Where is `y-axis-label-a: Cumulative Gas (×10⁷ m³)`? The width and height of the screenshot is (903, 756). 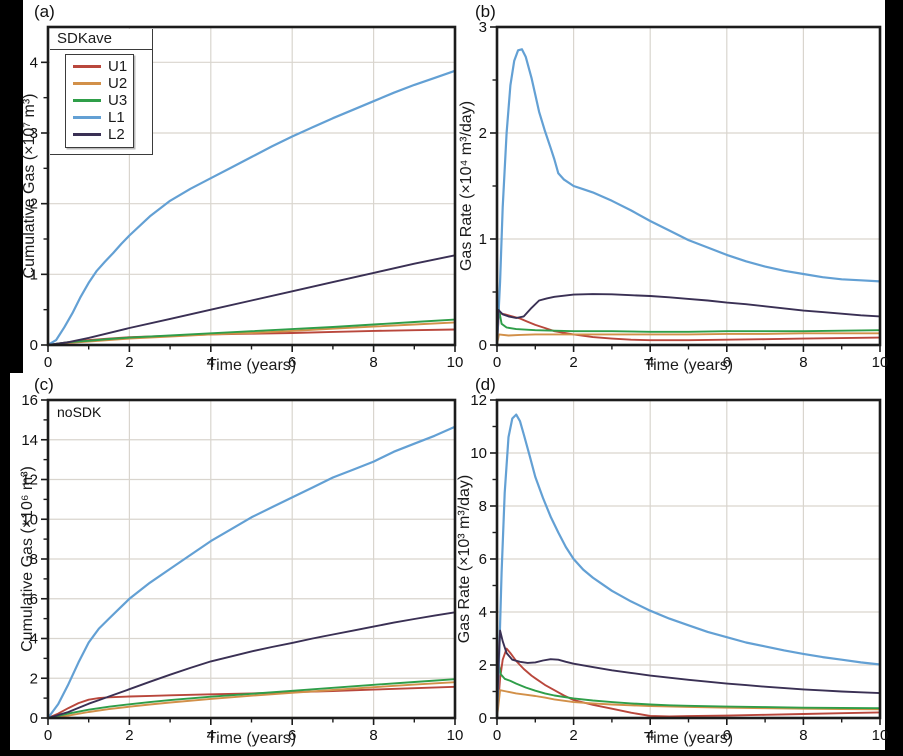 y-axis-label-a: Cumulative Gas (×10⁷ m³) is located at coordinates (29, 186).